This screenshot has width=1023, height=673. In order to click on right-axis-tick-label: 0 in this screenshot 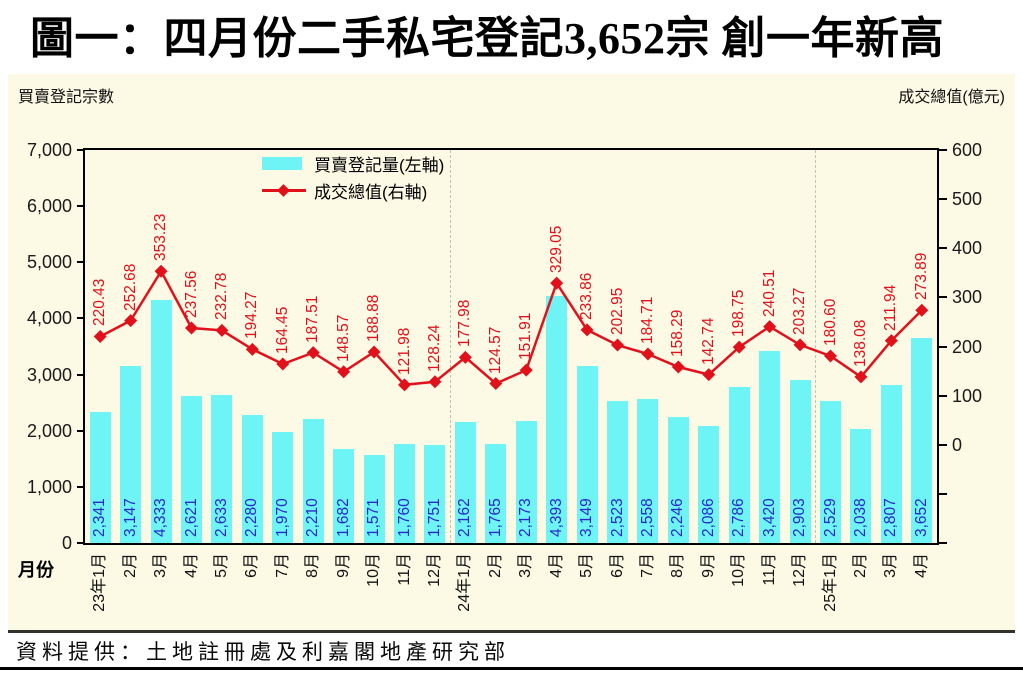, I will do `click(957, 444)`.